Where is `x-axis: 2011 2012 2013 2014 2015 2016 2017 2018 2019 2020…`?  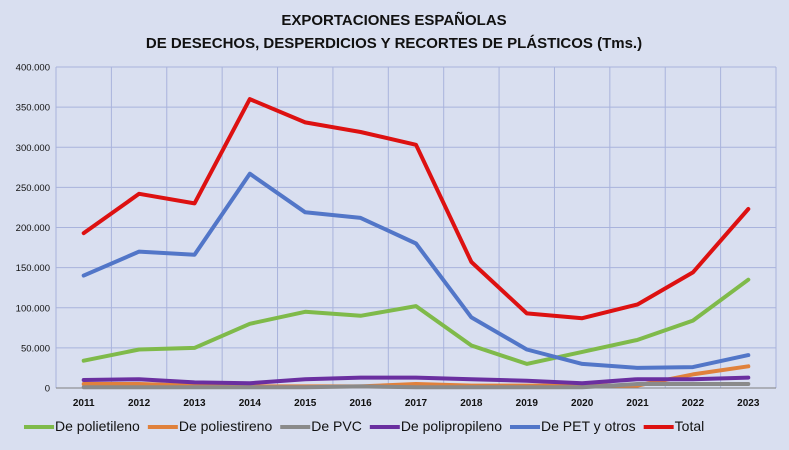
x-axis: 2011 2012 2013 2014 2015 2016 2017 2018 2019 2020… is located at coordinates (416, 398).